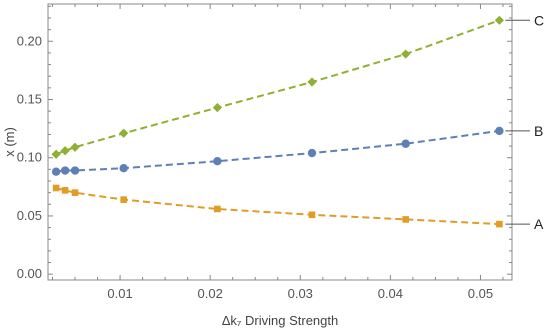  Describe the element at coordinates (539, 224) in the screenshot. I see `series-label: A` at that location.